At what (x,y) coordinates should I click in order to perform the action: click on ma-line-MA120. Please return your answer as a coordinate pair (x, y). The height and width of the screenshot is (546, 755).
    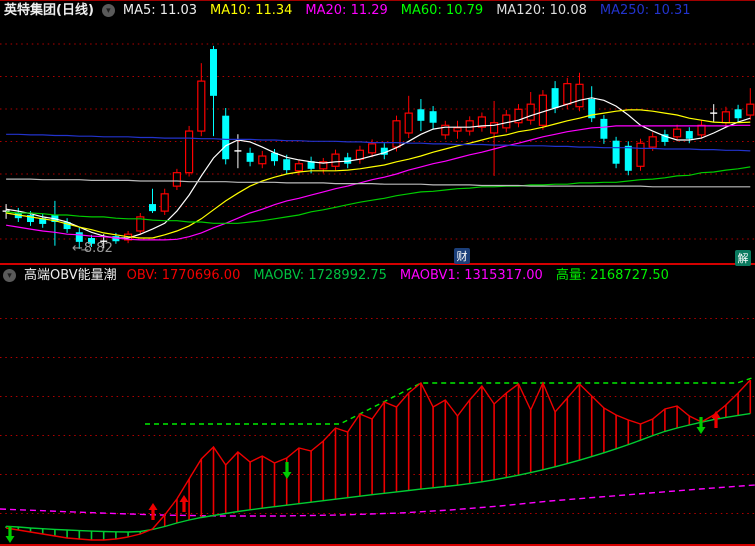
    Looking at the image, I should click on (378, 183).